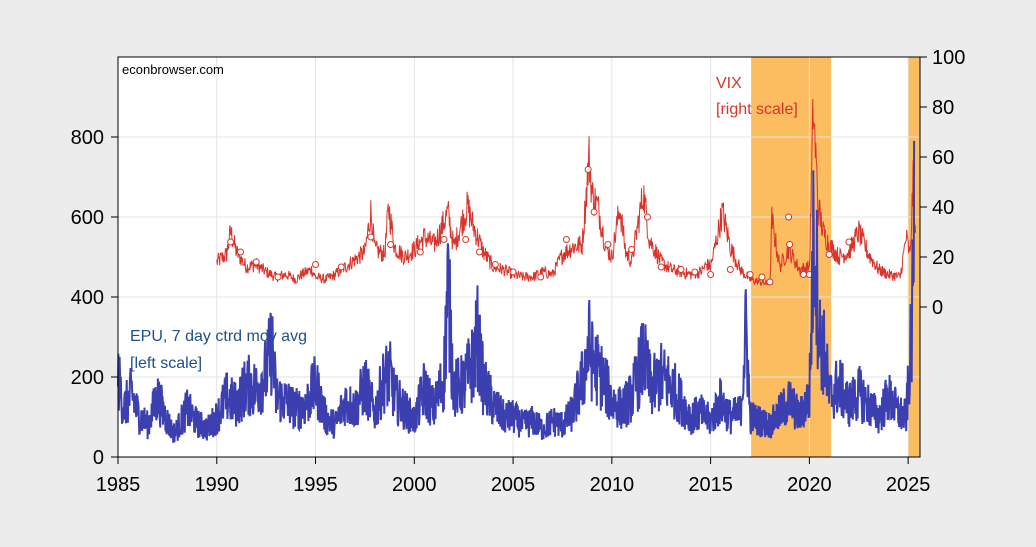  Describe the element at coordinates (98, 458) in the screenshot. I see `left-tick-label-0: 0` at that location.